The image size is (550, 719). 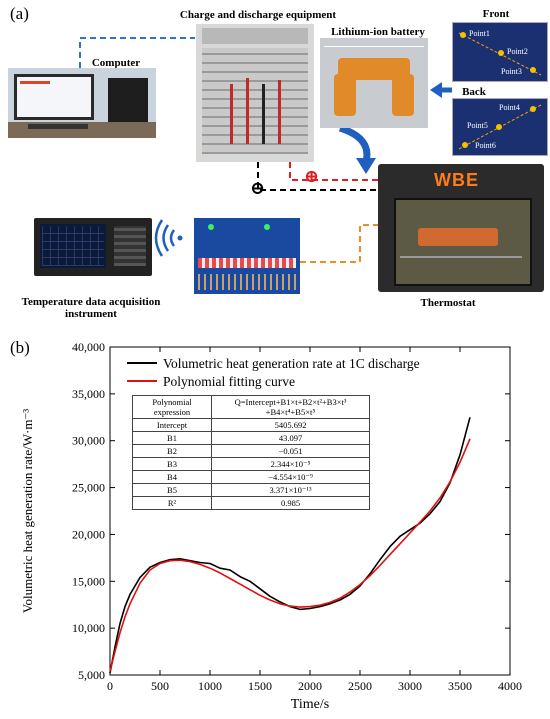 I want to click on table-cell: 3.371×10⁻¹³, so click(x=290, y=490).